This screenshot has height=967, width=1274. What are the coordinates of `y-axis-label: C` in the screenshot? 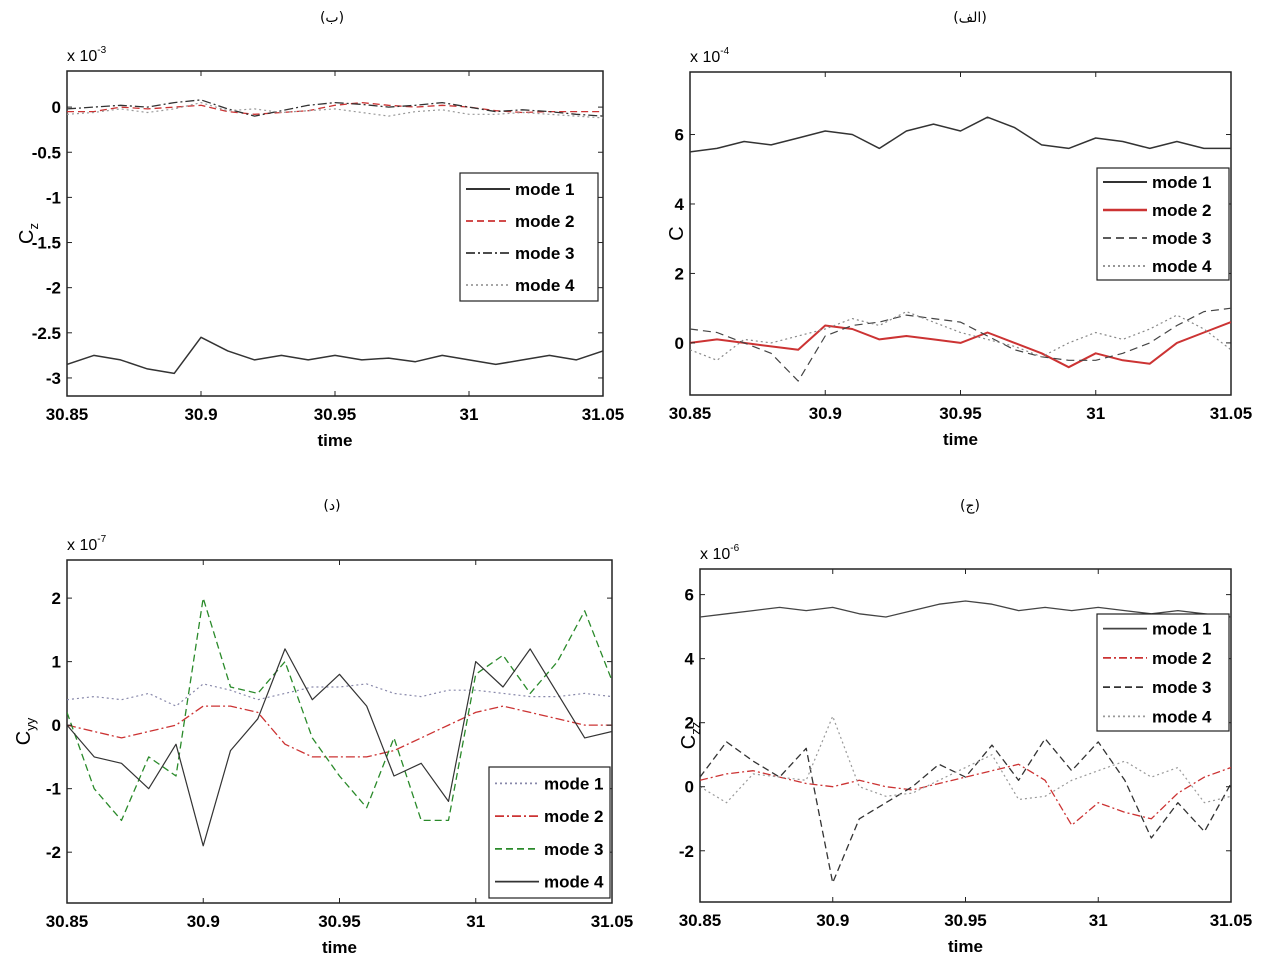 It's located at (677, 233).